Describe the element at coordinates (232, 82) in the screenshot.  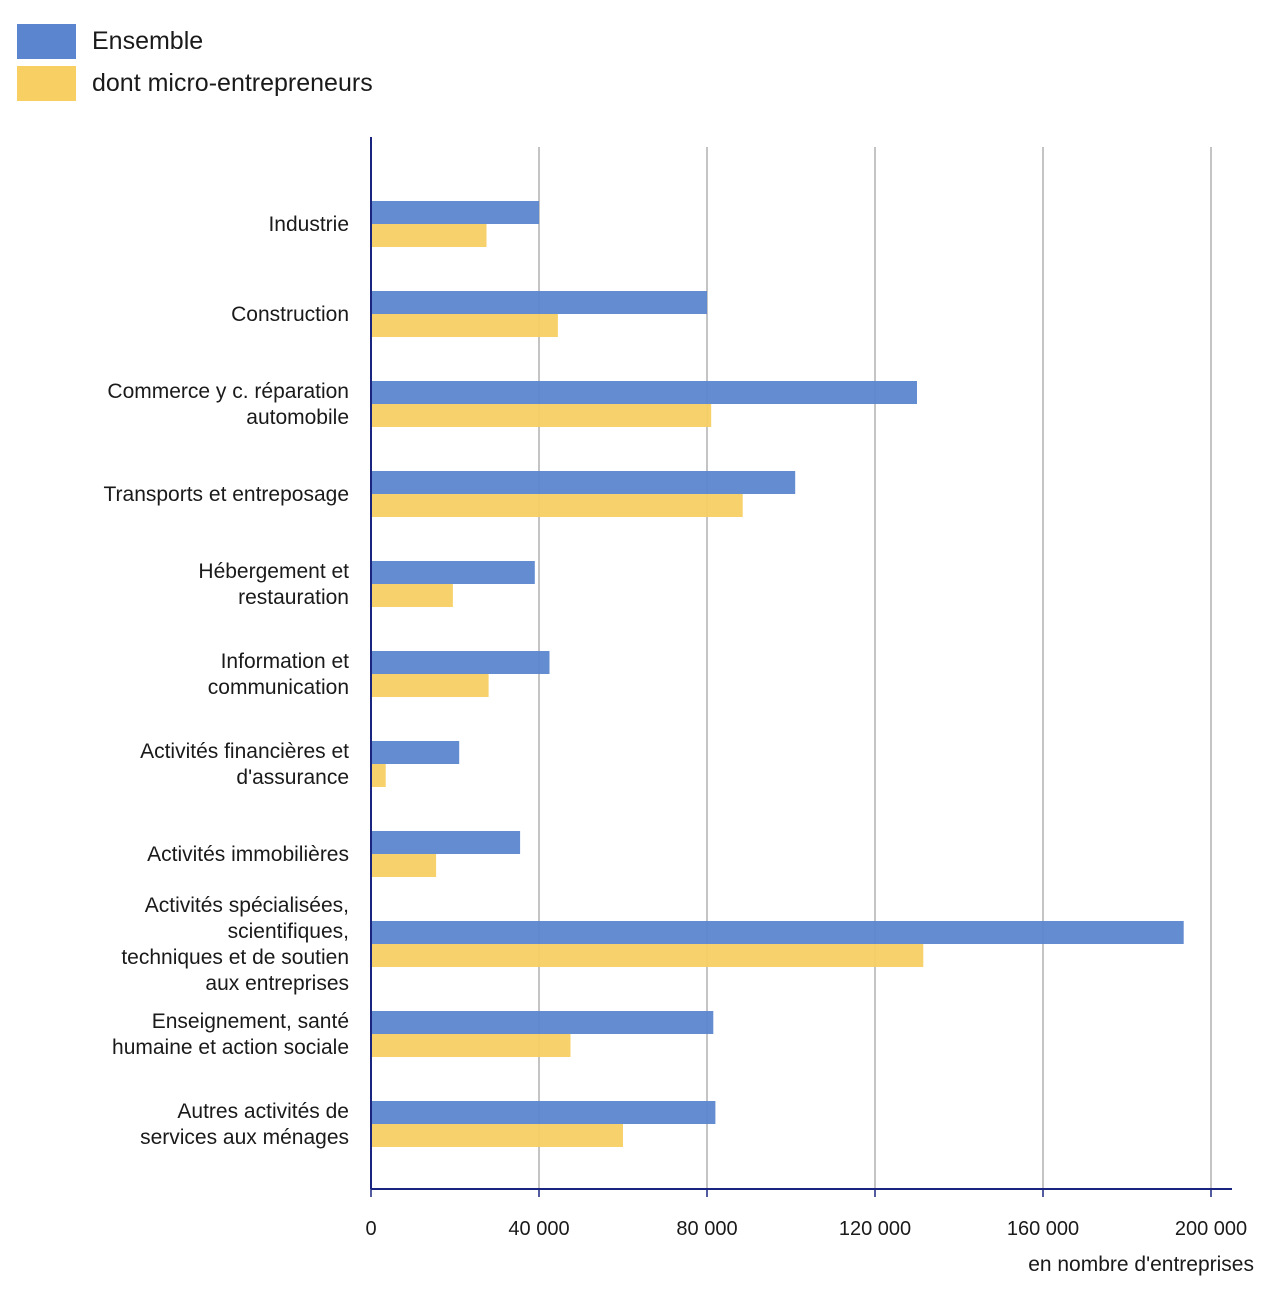
I see `legend-label-micro: dont micro-entrepreneurs` at that location.